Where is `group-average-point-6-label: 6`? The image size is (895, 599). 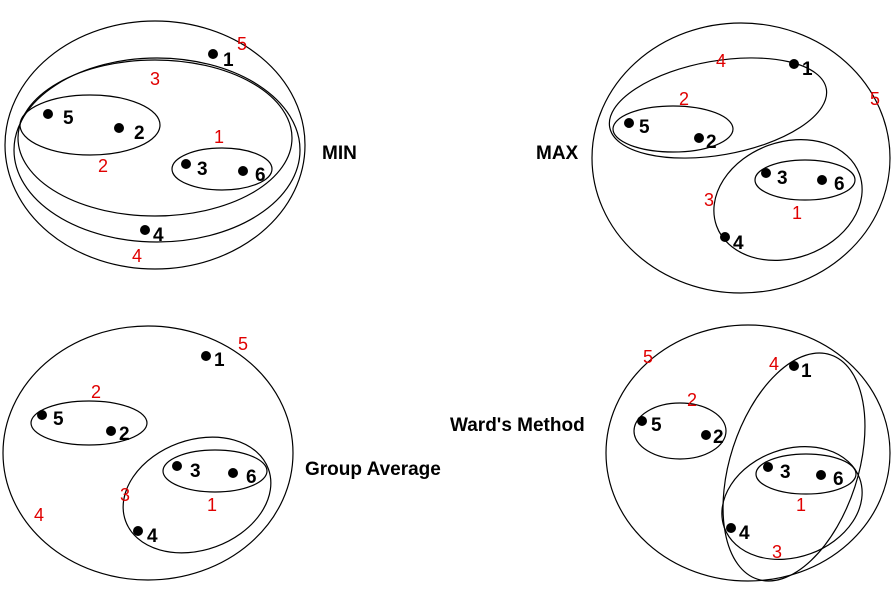
group-average-point-6-label: 6 is located at coordinates (251, 477).